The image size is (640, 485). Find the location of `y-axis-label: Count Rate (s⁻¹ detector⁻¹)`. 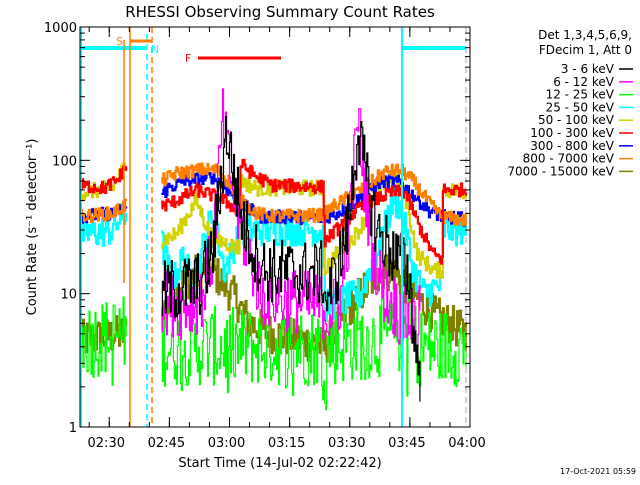

y-axis-label: Count Rate (s⁻¹ detector⁻¹) is located at coordinates (32, 227).